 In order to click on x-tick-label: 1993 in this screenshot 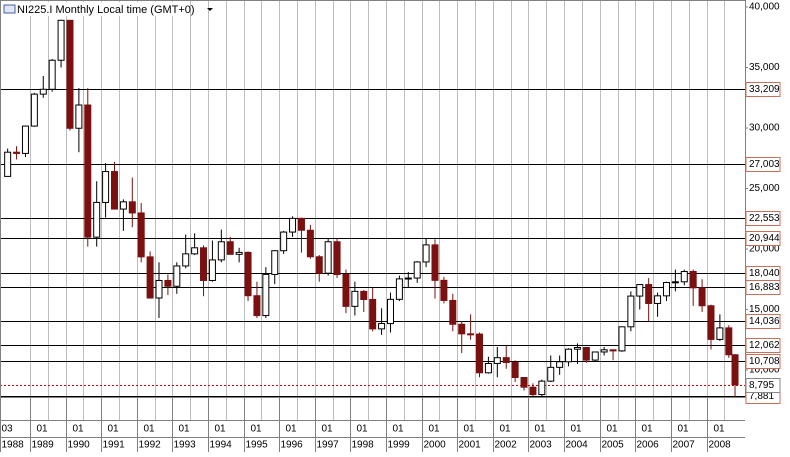, I will do `click(185, 445)`.